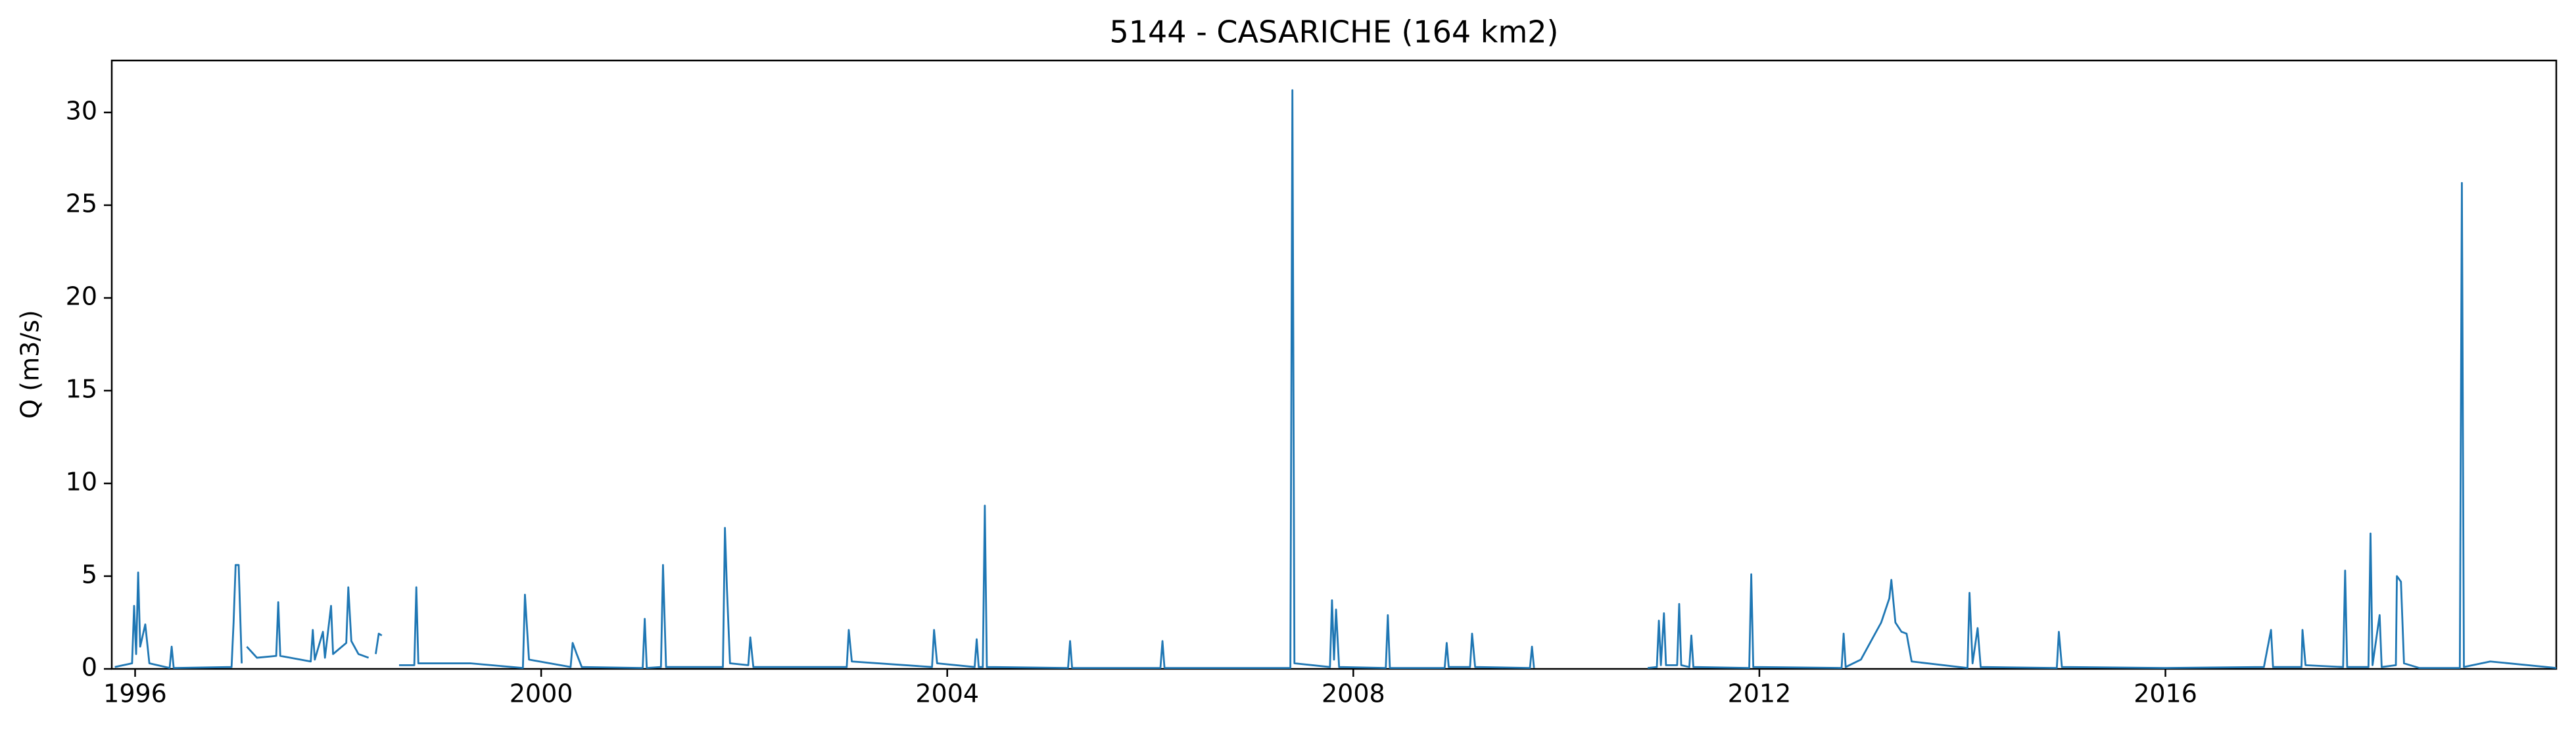  Describe the element at coordinates (81, 296) in the screenshot. I see `y-tick-label: 20` at that location.